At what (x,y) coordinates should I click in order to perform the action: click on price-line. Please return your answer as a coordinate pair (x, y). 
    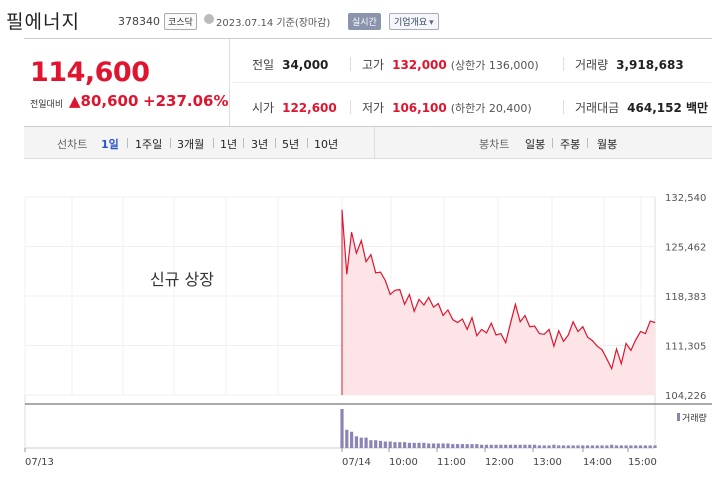
    Looking at the image, I should click on (498, 290).